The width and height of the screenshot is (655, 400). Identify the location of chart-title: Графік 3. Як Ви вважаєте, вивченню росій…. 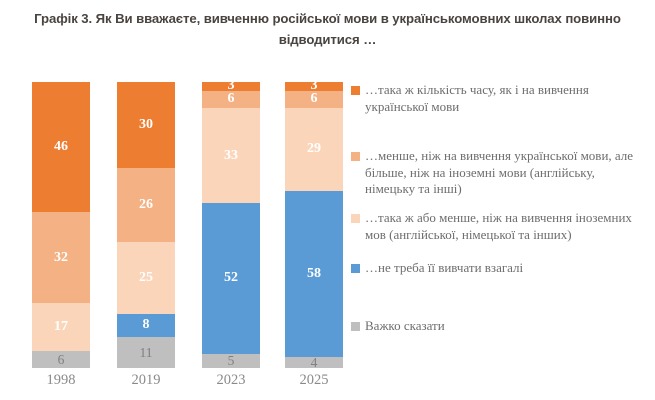
(327, 29).